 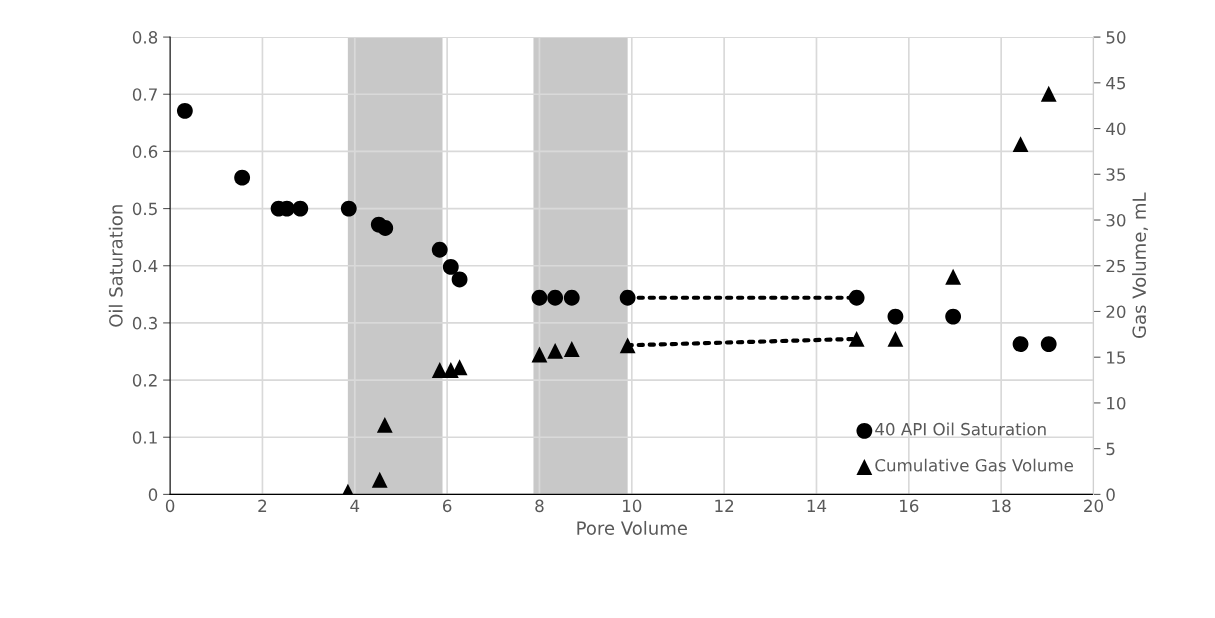 What do you see at coordinates (817, 505) in the screenshot?
I see `x-tick-label: 14` at bounding box center [817, 505].